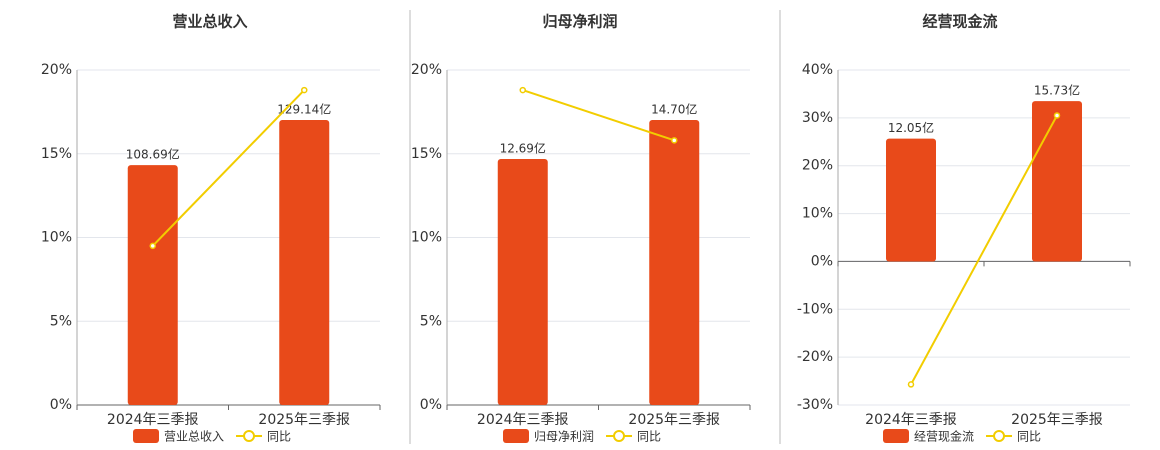 This screenshot has height=450, width=1160. I want to click on y-tick-label: 40%, so click(817, 70).